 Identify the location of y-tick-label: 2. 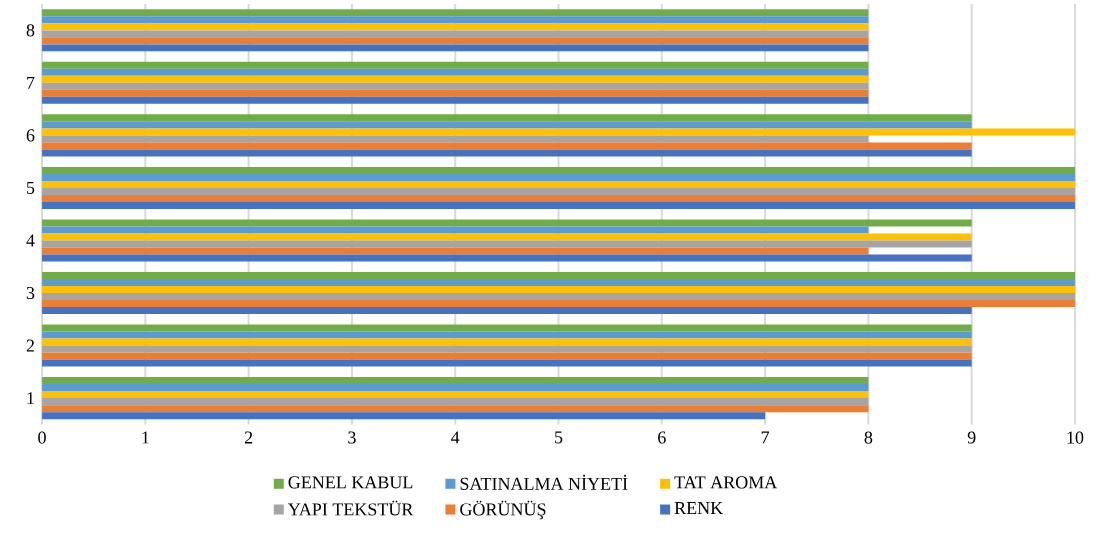
(30, 345).